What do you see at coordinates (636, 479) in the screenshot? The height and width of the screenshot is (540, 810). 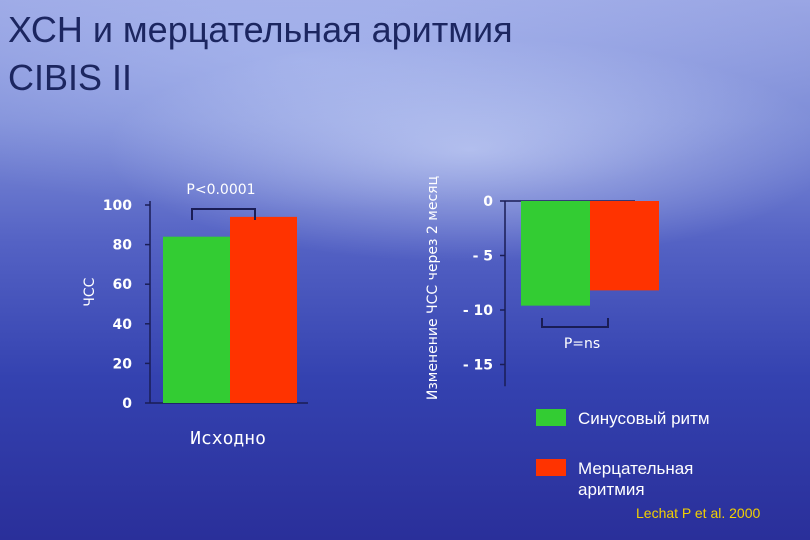 I see `legend-label-af: Мерцательная аритмия` at bounding box center [636, 479].